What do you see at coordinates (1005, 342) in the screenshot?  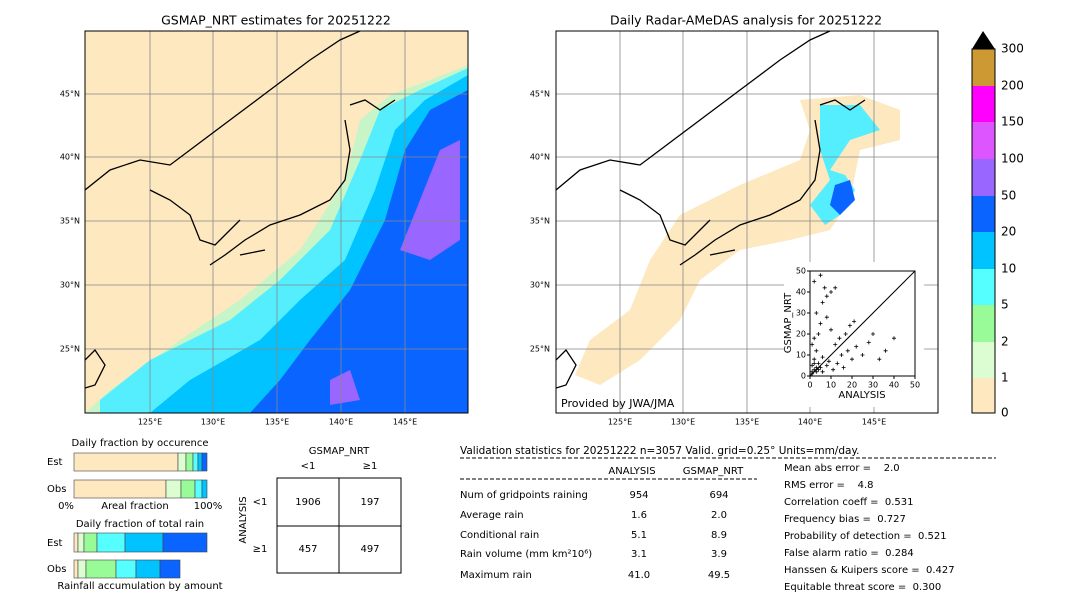 I see `colorbar-label: 2` at bounding box center [1005, 342].